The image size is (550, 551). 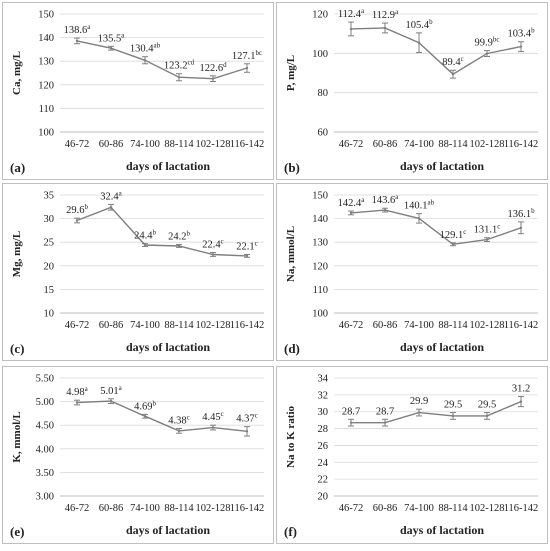 I want to click on y-tick-label: 10, so click(x=49, y=314).